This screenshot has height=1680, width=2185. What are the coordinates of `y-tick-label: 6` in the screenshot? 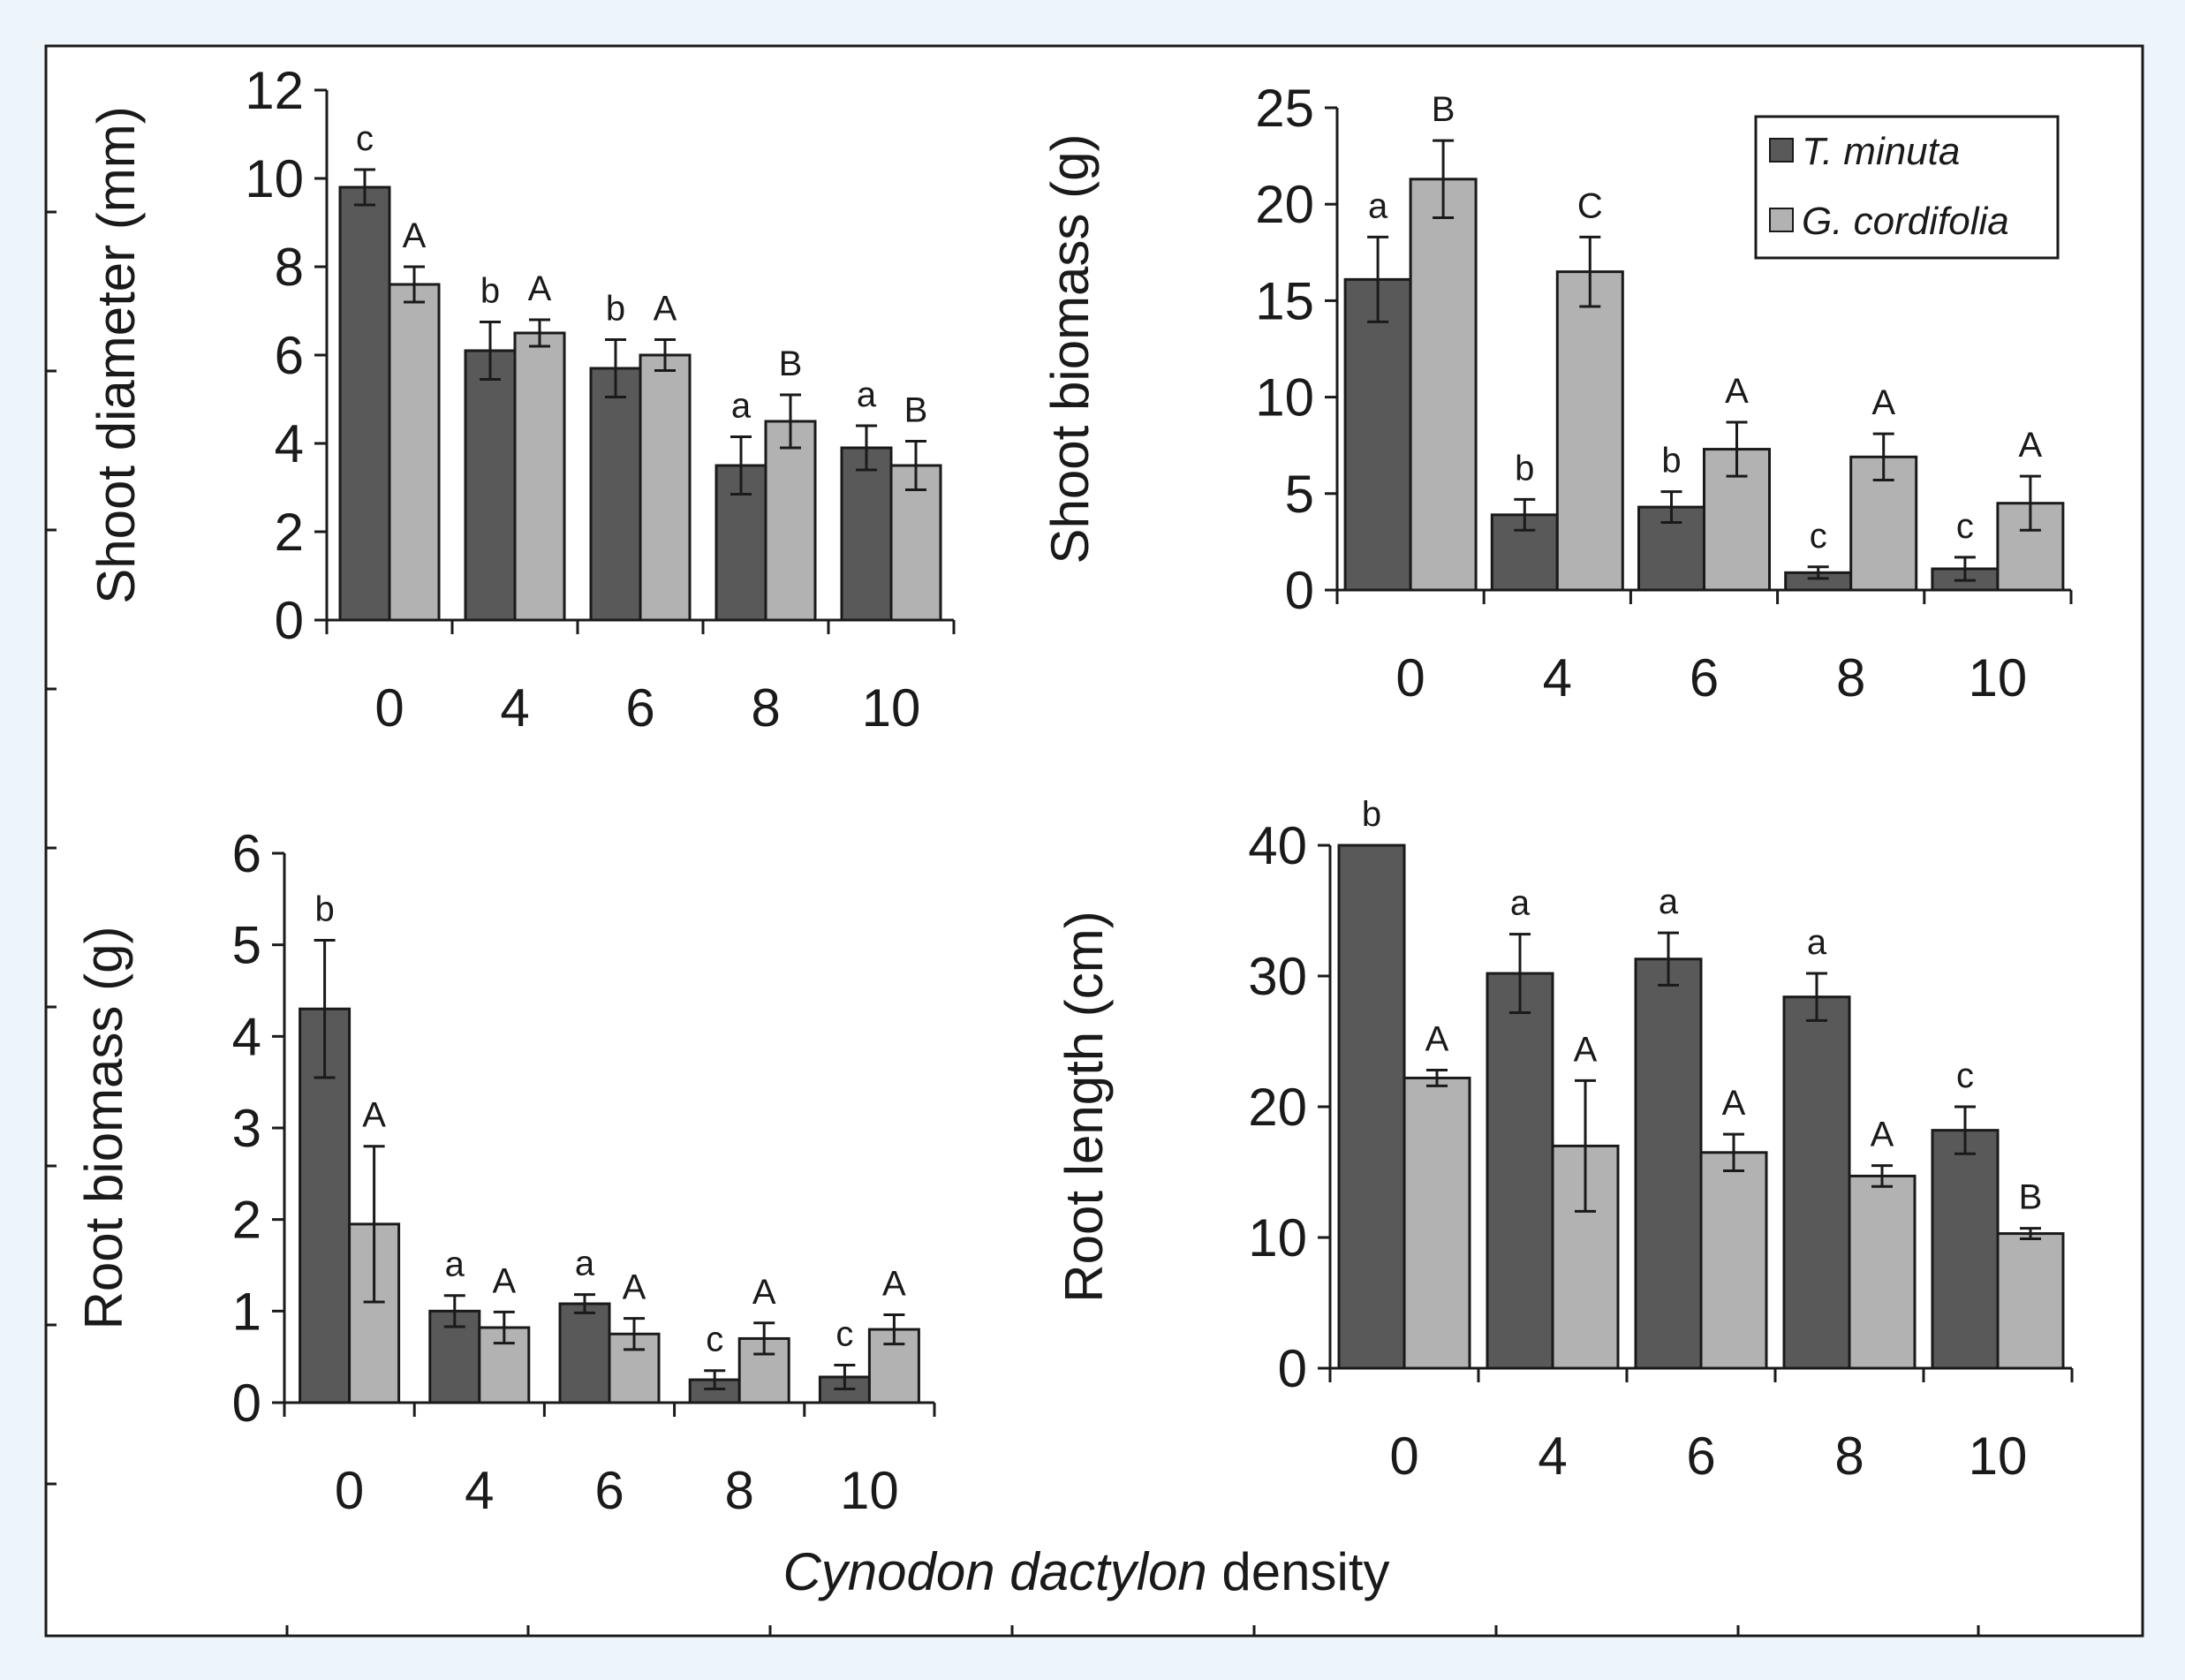 It's located at (289, 355).